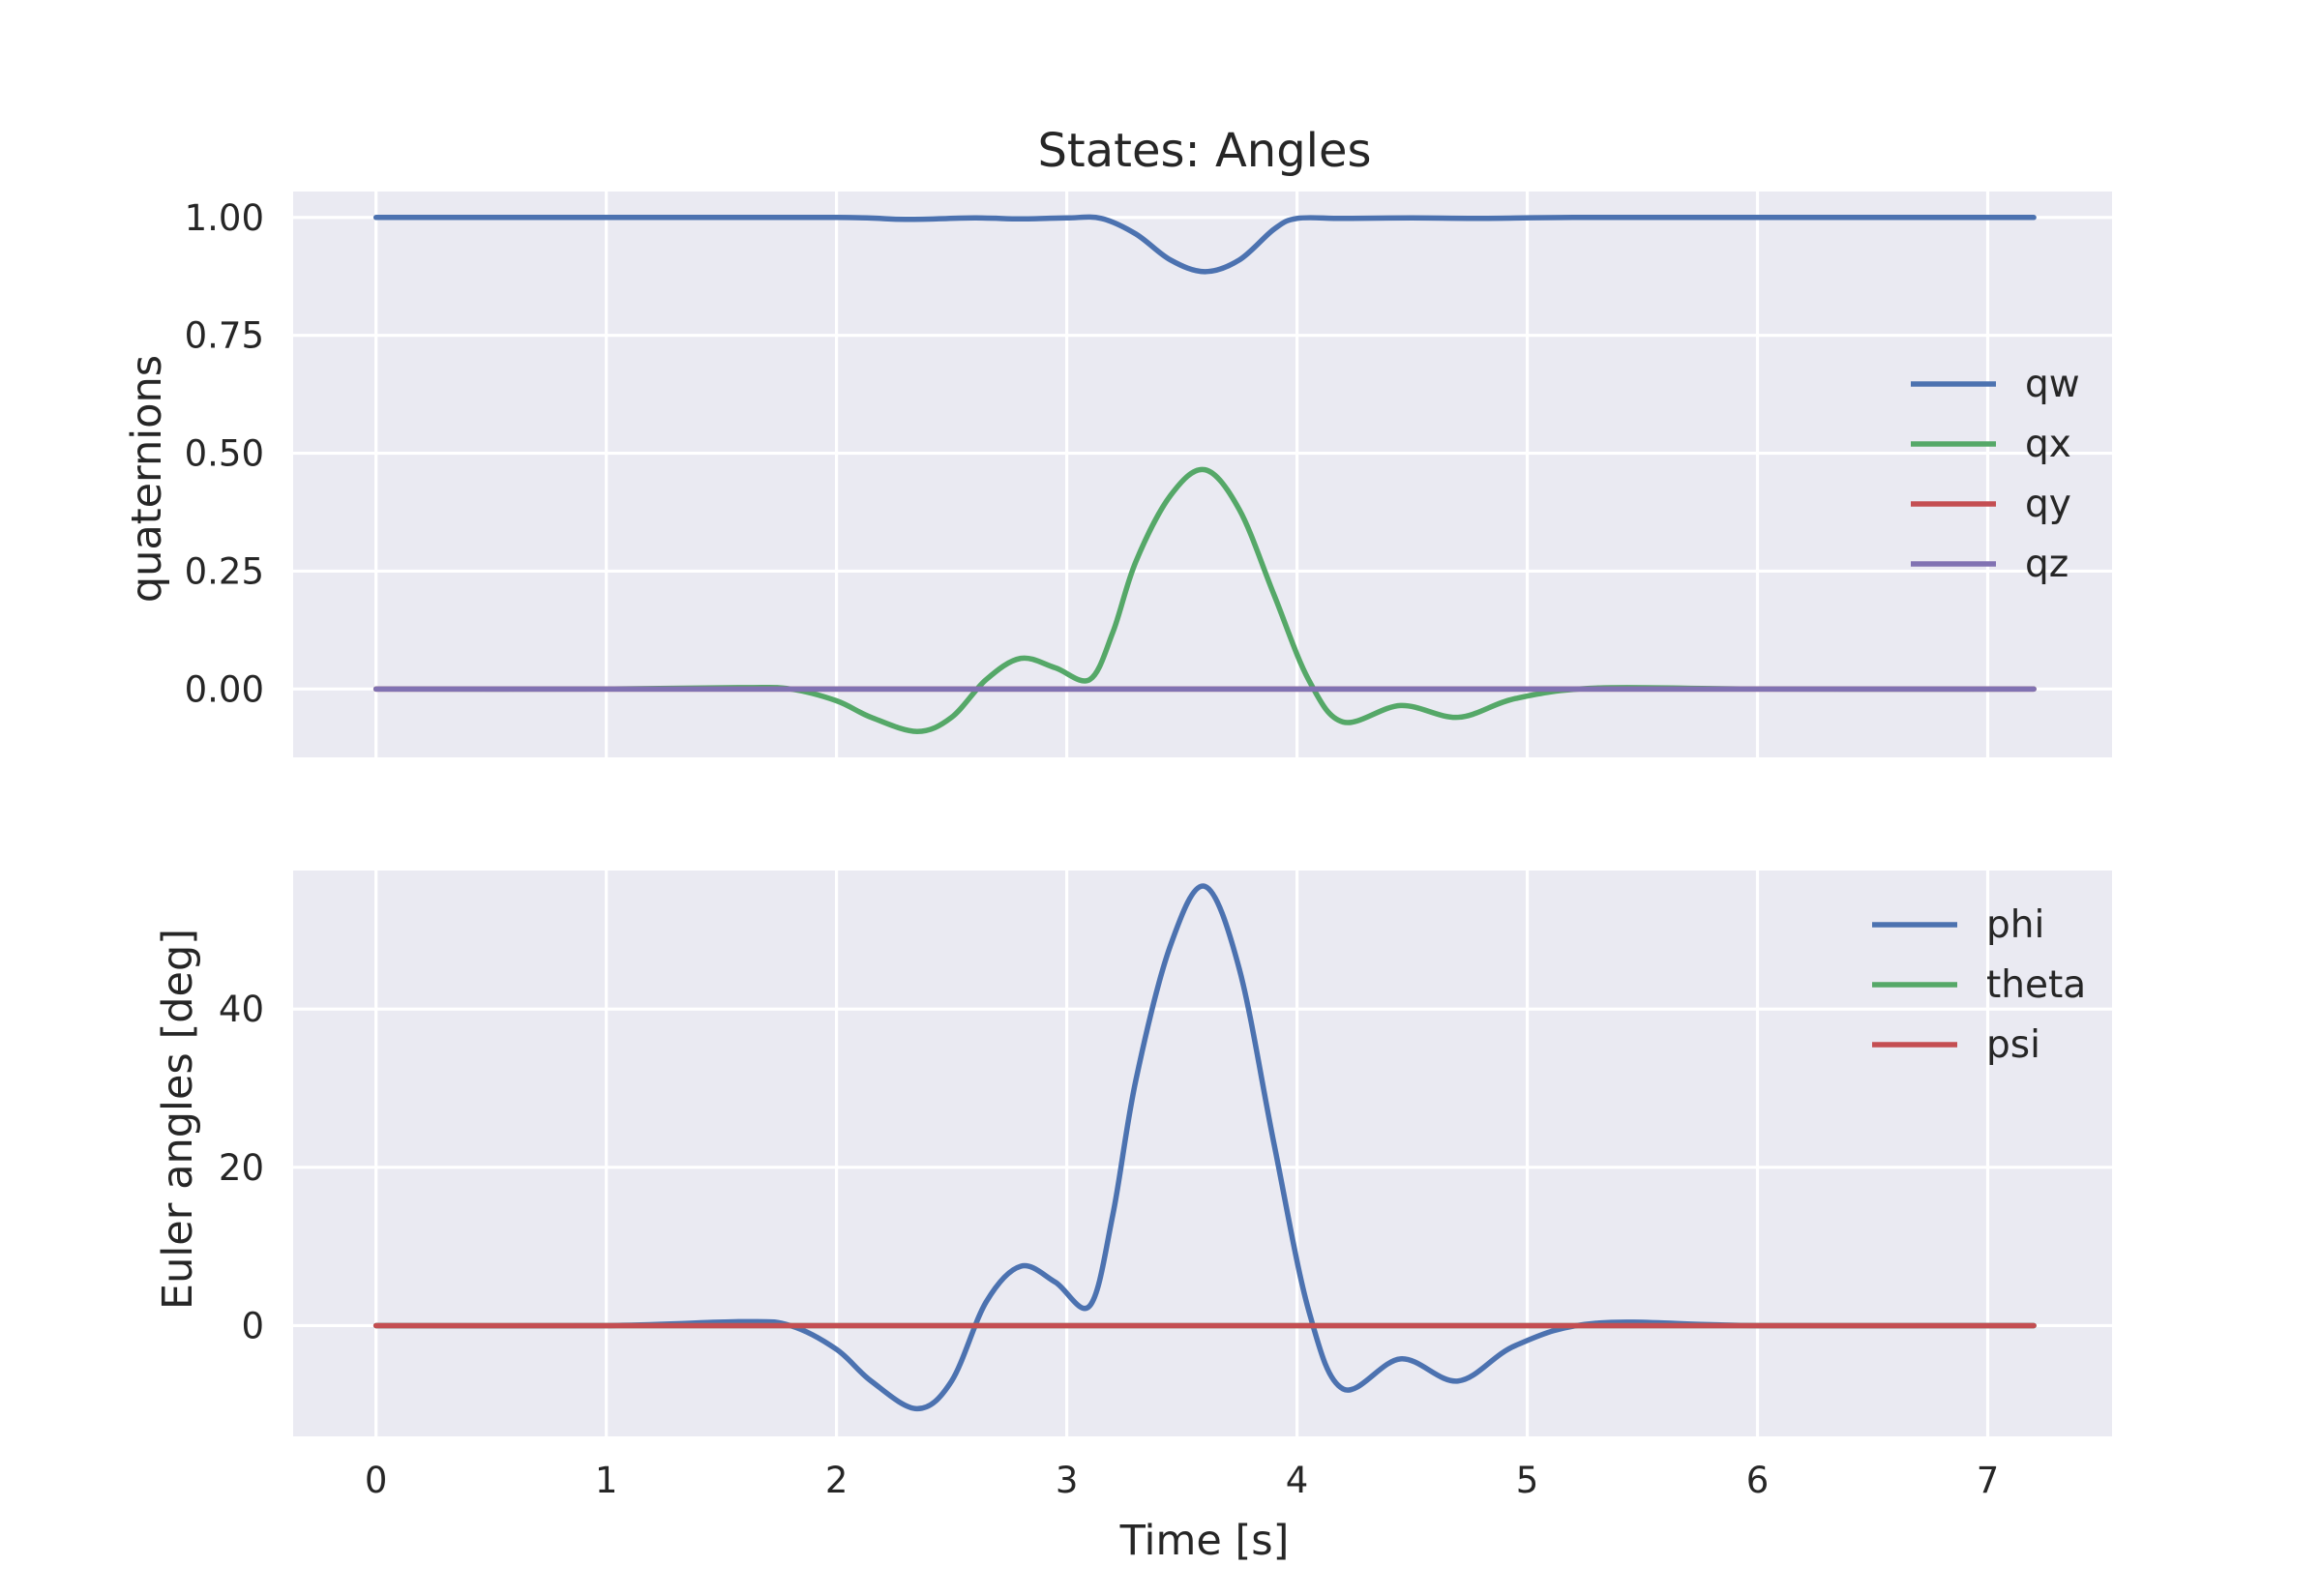 The height and width of the screenshot is (1596, 2322). I want to click on x-tick-label: 1, so click(606, 1480).